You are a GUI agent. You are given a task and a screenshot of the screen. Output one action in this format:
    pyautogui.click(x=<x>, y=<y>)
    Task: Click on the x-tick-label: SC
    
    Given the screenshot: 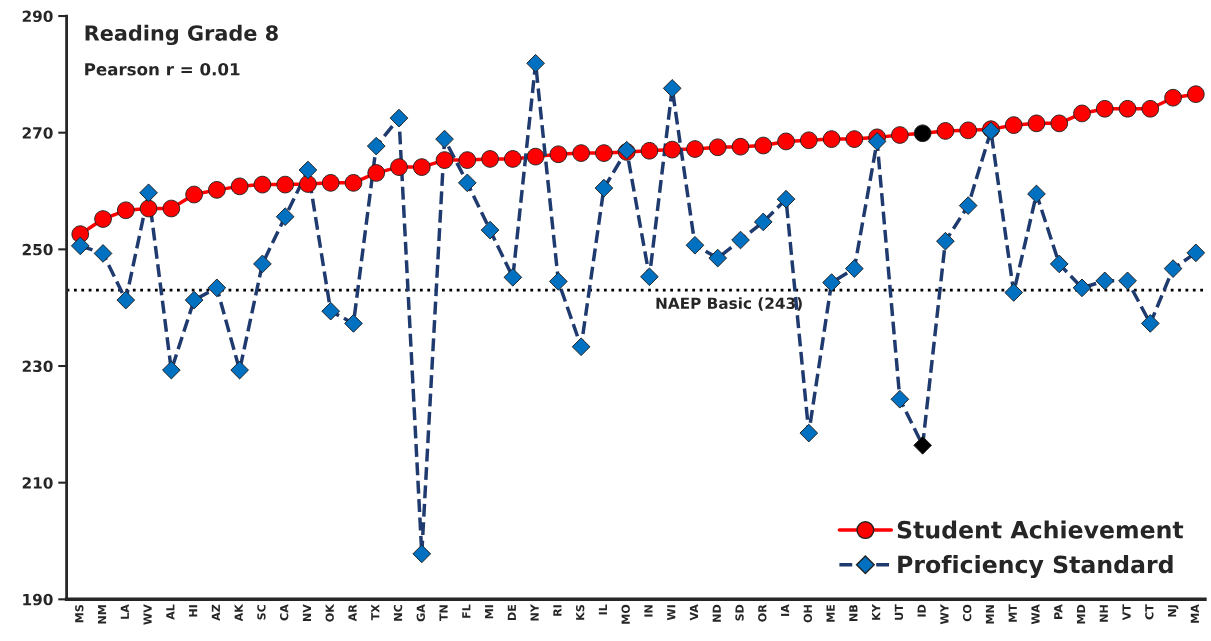 What is the action you would take?
    pyautogui.click(x=261, y=612)
    